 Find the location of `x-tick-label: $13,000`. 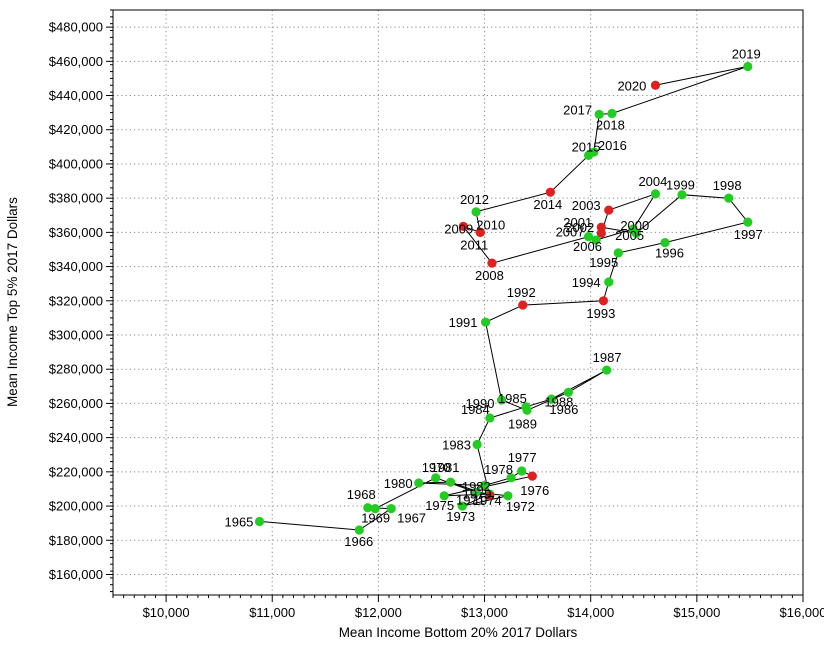

x-tick-label: $13,000 is located at coordinates (484, 612).